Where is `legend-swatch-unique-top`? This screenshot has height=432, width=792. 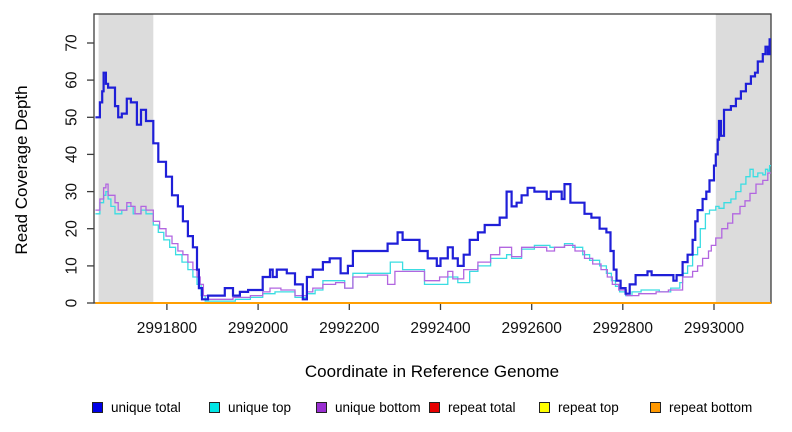
legend-swatch-unique-top is located at coordinates (214, 407).